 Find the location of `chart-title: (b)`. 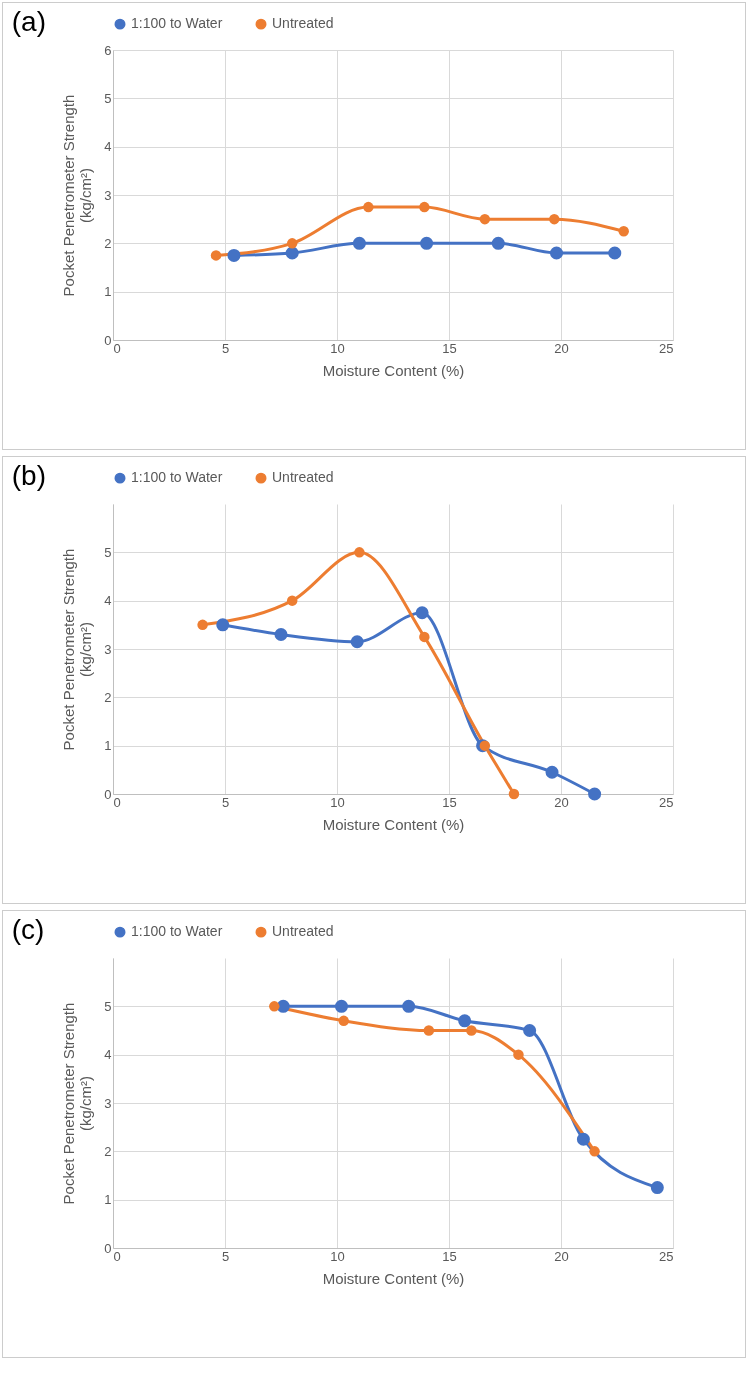

chart-title: (b) is located at coordinates (28, 475).